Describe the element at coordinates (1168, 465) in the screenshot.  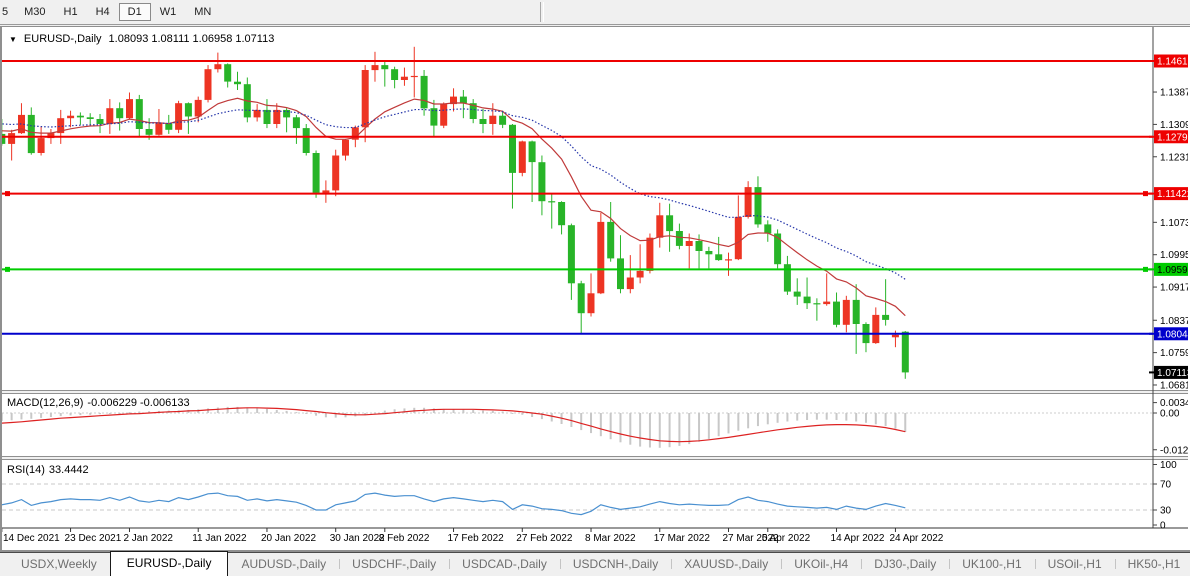
I see `svg-text: 100` at that location.